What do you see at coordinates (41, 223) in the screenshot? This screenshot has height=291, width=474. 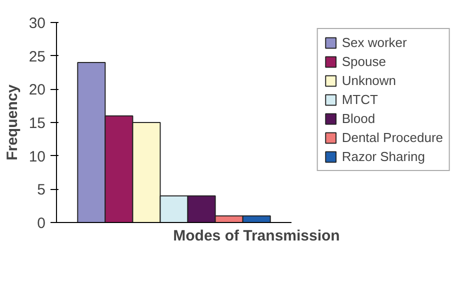 I see `y-tick-label: 0` at bounding box center [41, 223].